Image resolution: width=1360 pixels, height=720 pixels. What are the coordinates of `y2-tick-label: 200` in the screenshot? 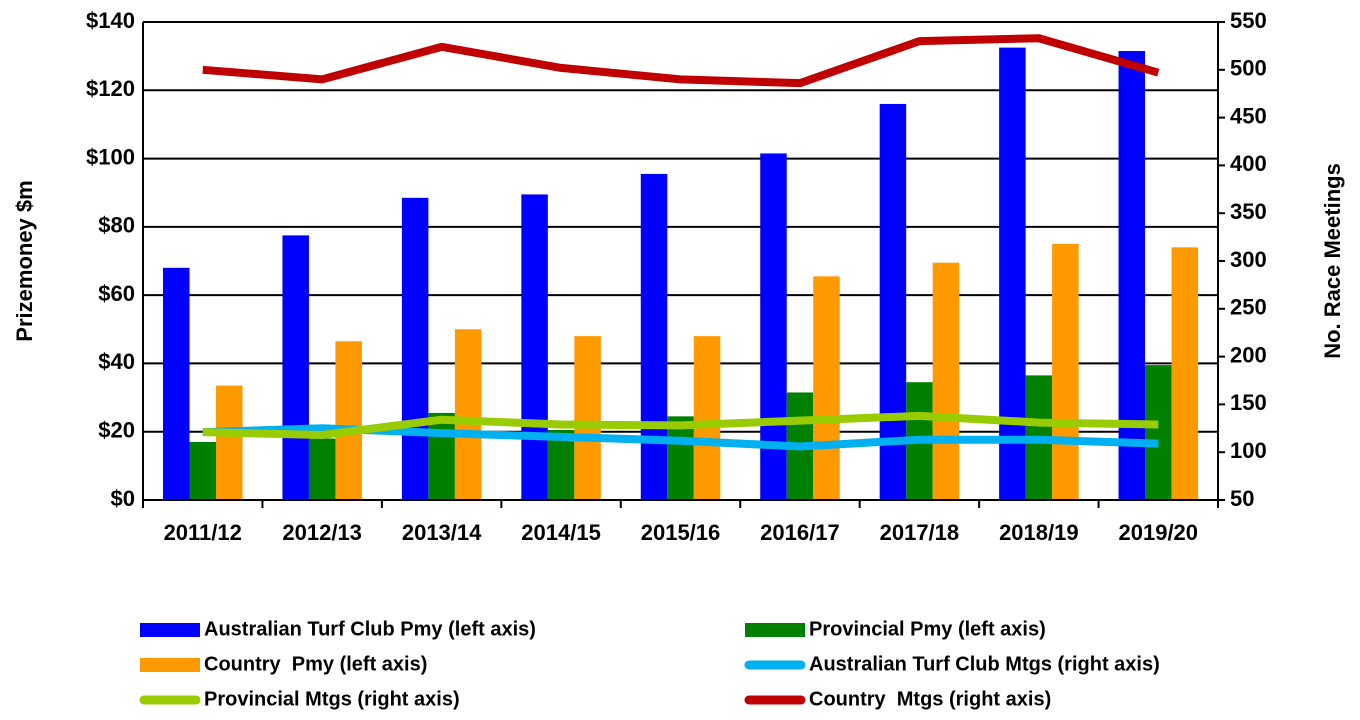 It's located at (1248, 354).